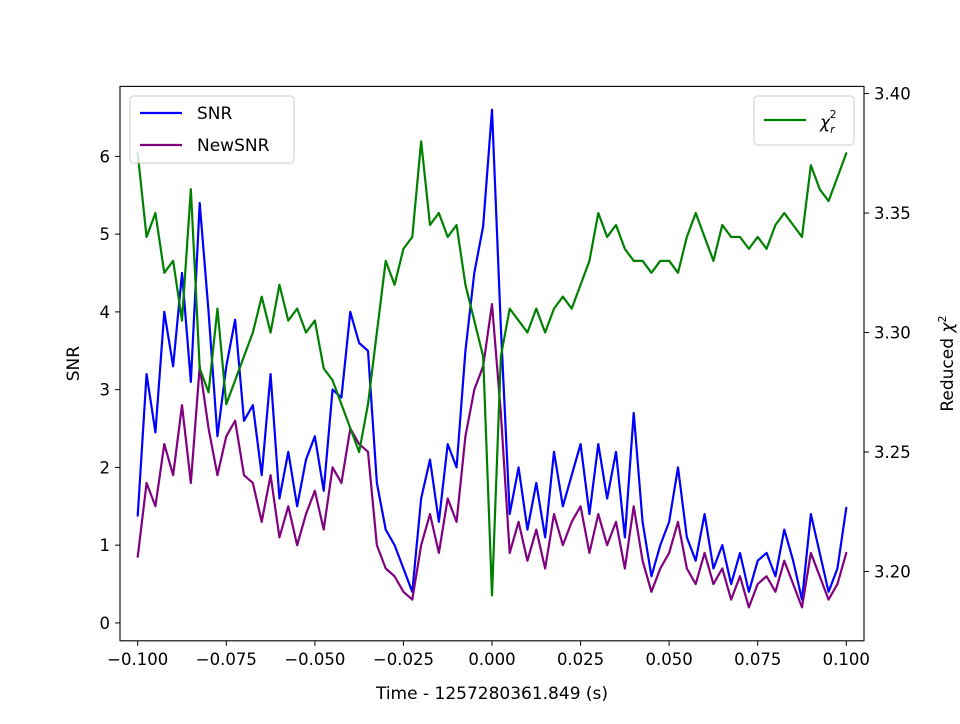 Image resolution: width=960 pixels, height=724 pixels. Describe the element at coordinates (105, 623) in the screenshot. I see `y-tick-label: 0` at that location.